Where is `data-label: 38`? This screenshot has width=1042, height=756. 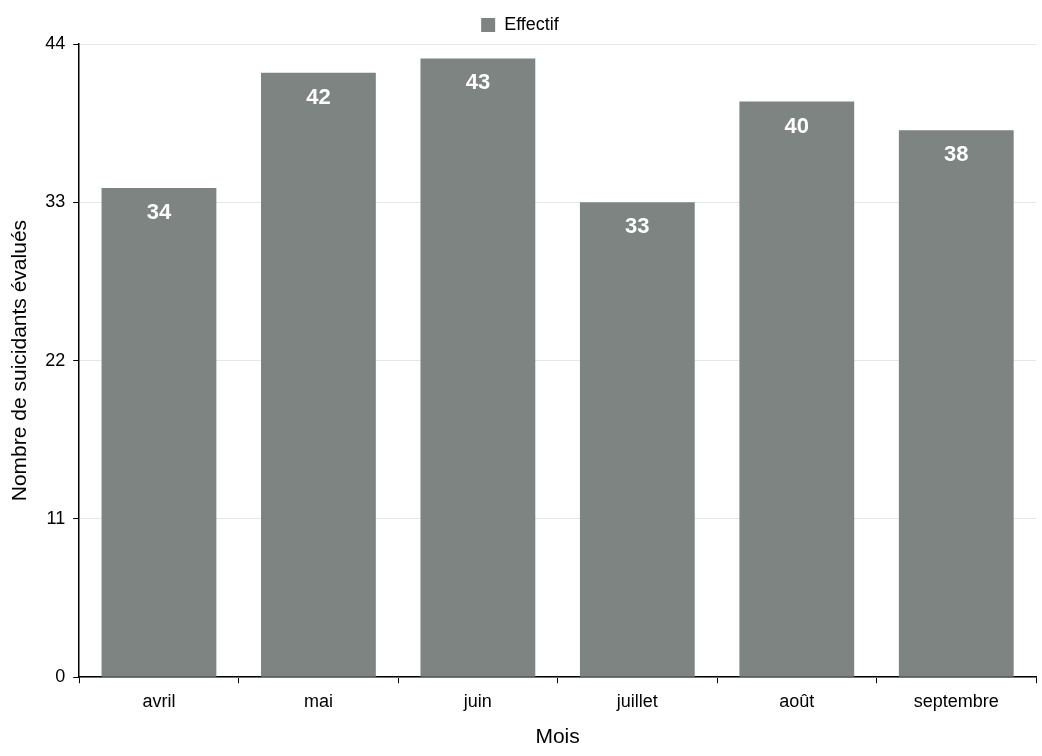 data-label: 38 is located at coordinates (956, 154).